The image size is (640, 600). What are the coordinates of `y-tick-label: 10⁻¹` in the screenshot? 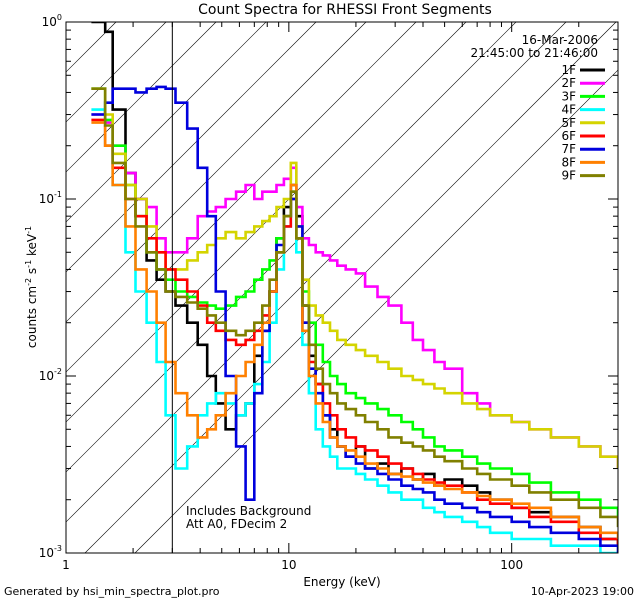 It's located at (50, 198).